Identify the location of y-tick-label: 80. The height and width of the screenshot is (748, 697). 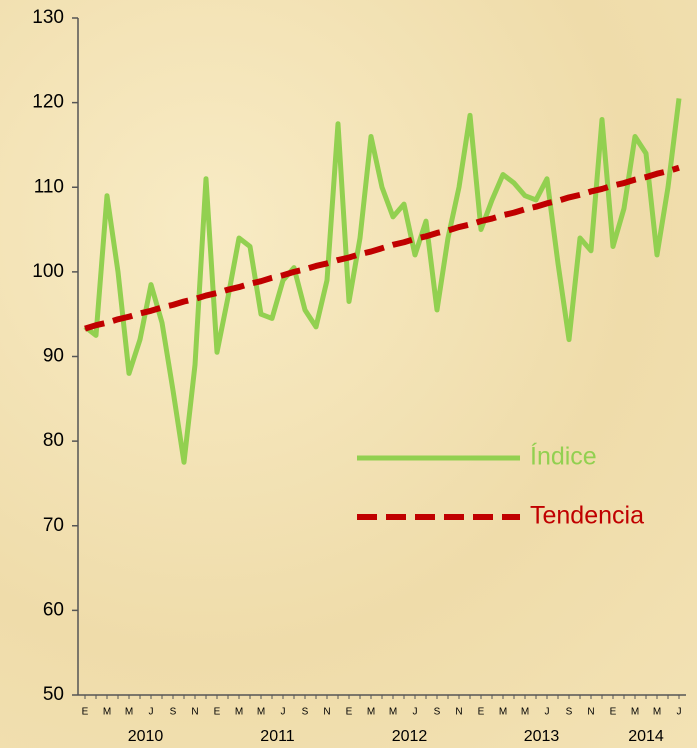
(53, 440).